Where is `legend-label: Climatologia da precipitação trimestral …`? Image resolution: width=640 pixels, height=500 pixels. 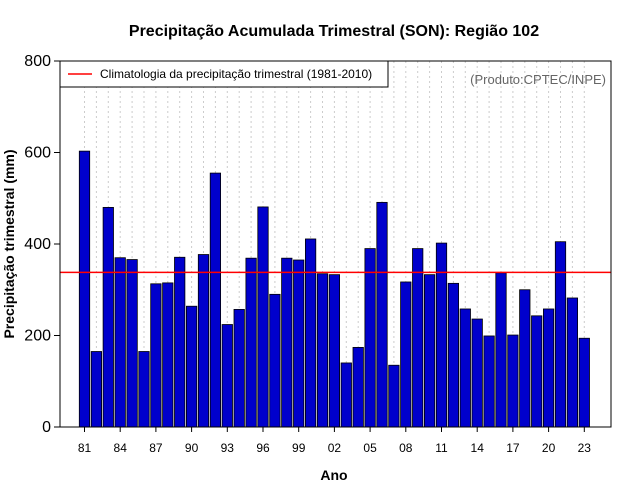
legend-label: Climatologia da precipitação trimestral … is located at coordinates (236, 74).